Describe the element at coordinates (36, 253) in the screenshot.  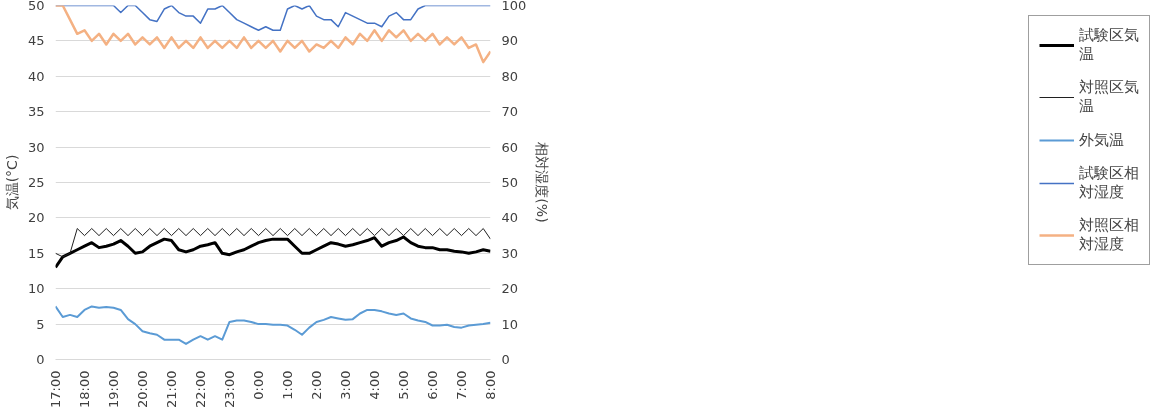
I see `y-tick-label: 15` at that location.